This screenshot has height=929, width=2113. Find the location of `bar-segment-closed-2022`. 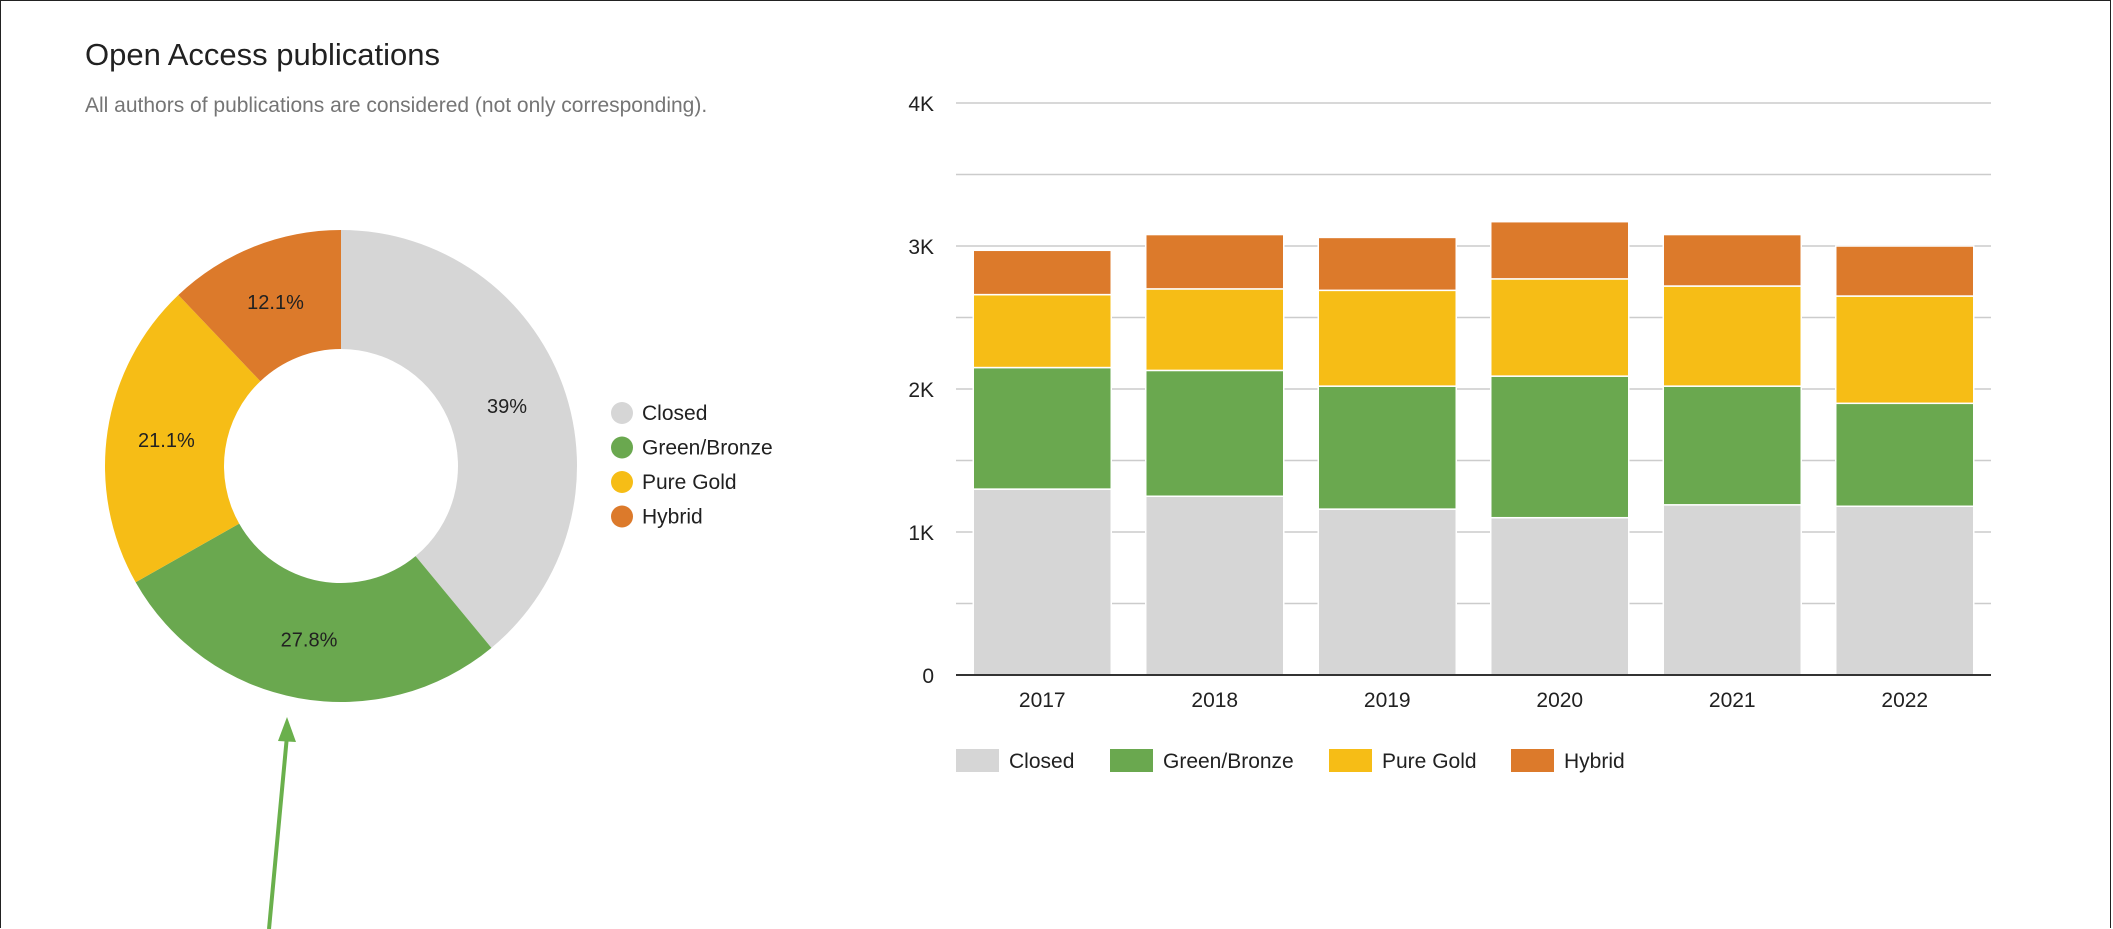

bar-segment-closed-2022 is located at coordinates (1905, 590).